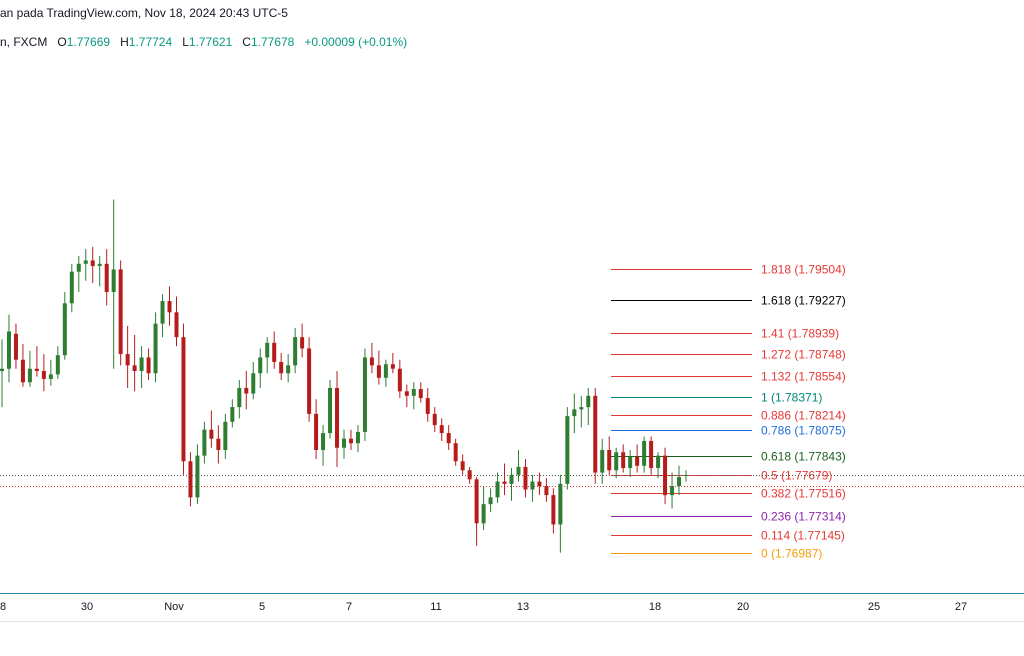 The height and width of the screenshot is (656, 1024). Describe the element at coordinates (210, 42) in the screenshot. I see `low-value: 1.77621` at that location.